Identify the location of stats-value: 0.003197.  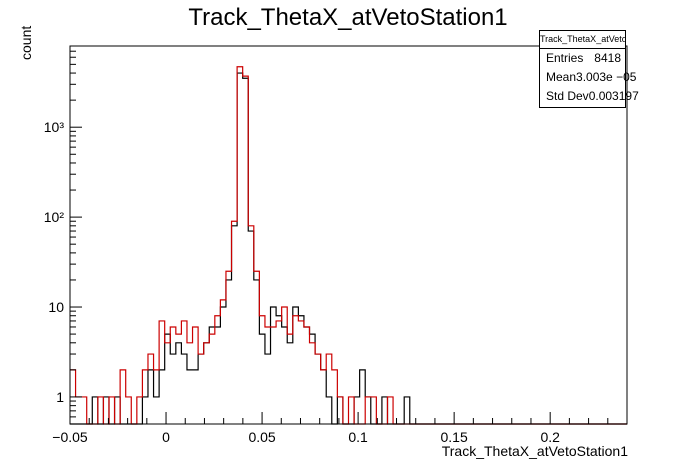
(613, 96).